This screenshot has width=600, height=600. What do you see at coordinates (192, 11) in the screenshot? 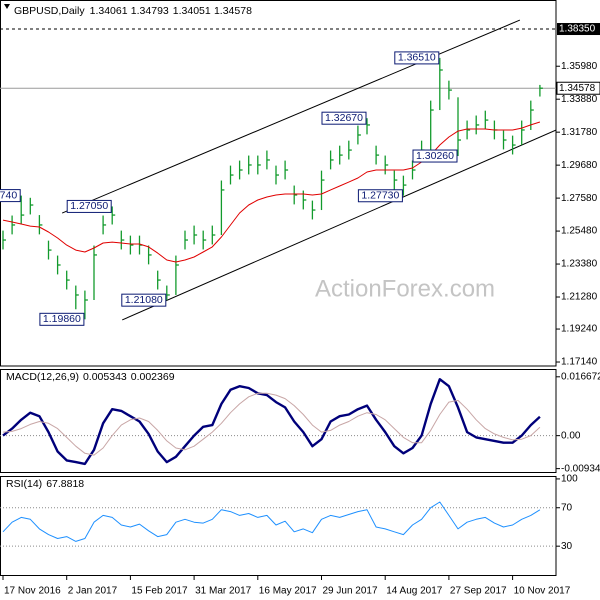
I see `low: 1.34051` at bounding box center [192, 11].